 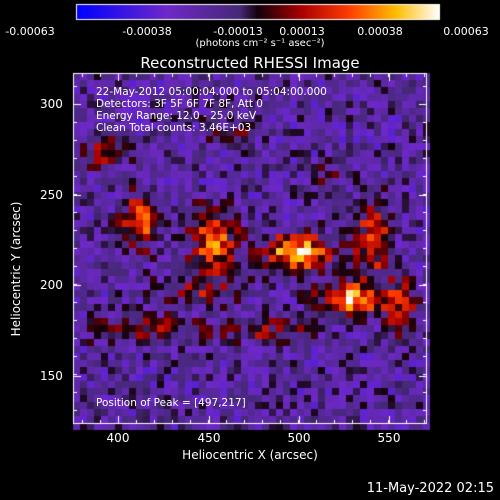 What do you see at coordinates (211, 92) in the screenshot?
I see `info-line-time: 22-May-2012 05:00:04.000 to 05:04:00.000` at bounding box center [211, 92].